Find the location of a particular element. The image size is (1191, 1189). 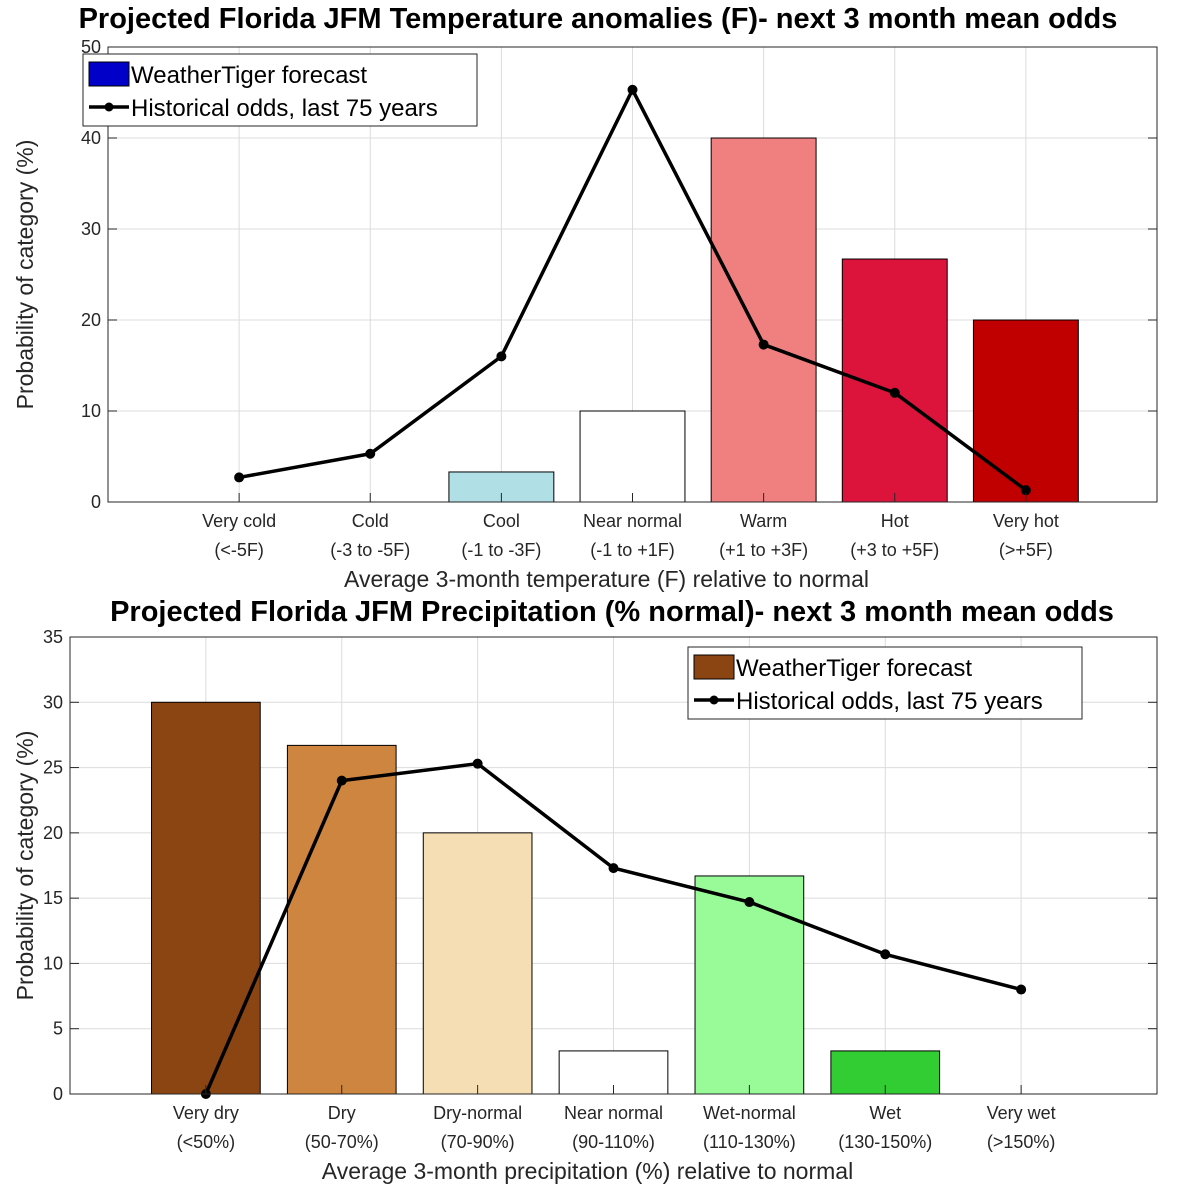

precip-category-label: Wet-normal is located at coordinates (749, 1113).